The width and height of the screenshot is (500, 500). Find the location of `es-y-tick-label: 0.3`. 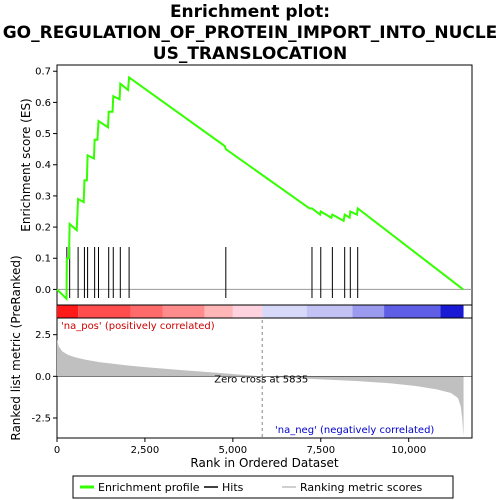

es-y-tick-label: 0.3 is located at coordinates (43, 196).